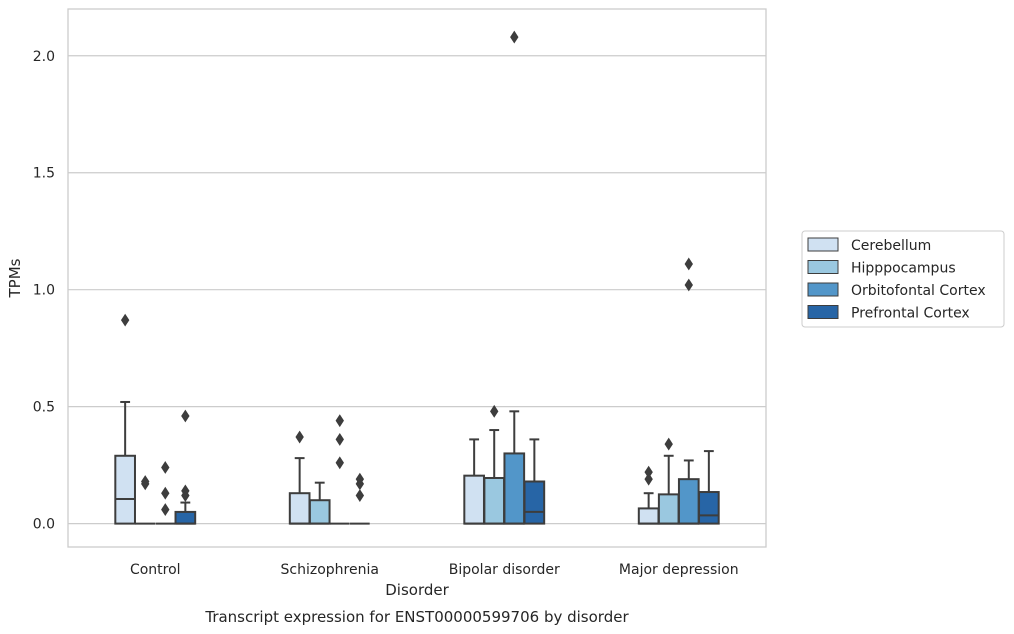 Image resolution: width=1014 pixels, height=634 pixels. What do you see at coordinates (918, 291) in the screenshot?
I see `legend-label: Orbitofontal Cortex` at bounding box center [918, 291].